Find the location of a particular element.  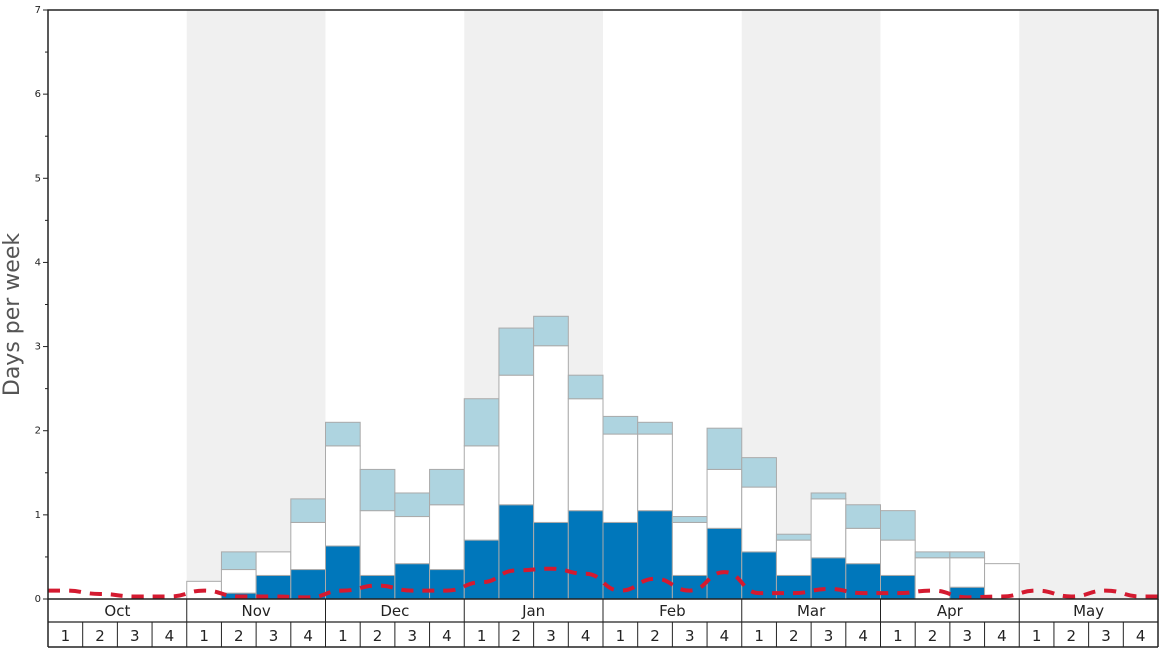

month-label-dec: Dec is located at coordinates (394, 611).